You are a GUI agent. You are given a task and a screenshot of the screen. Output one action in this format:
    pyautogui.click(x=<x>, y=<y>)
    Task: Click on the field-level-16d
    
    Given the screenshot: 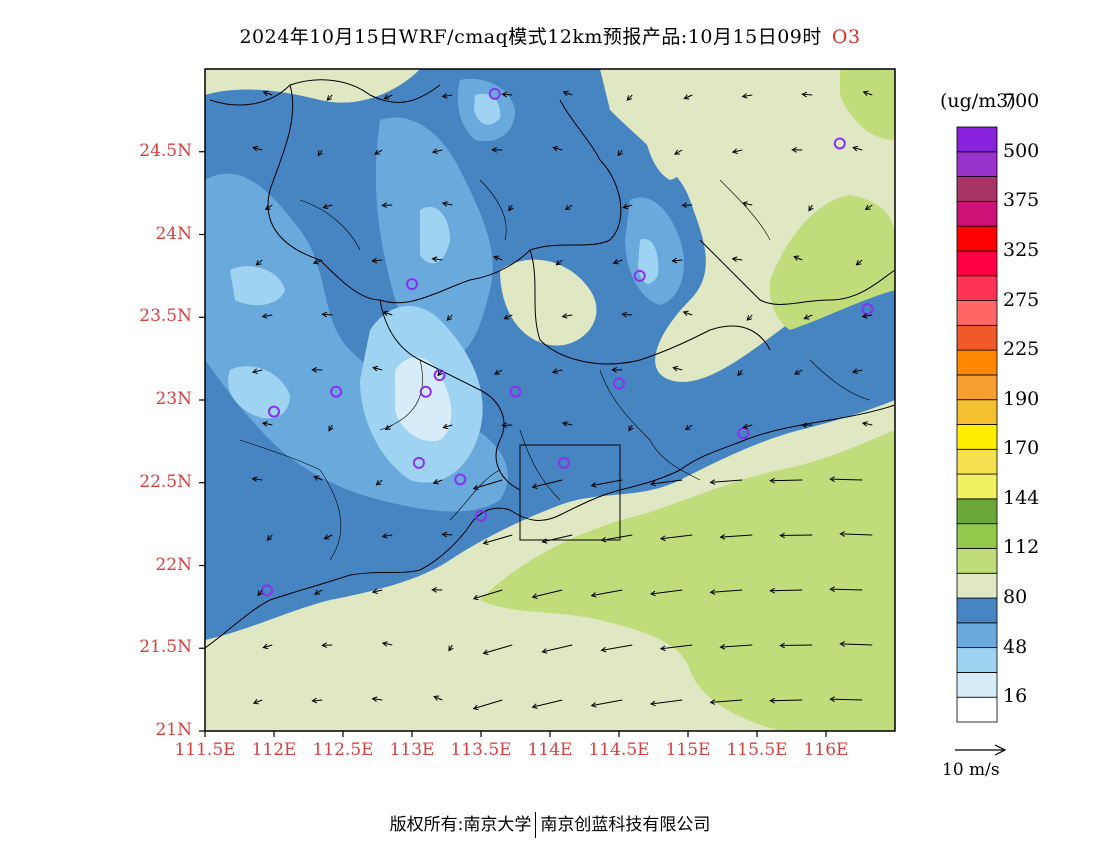 What is the action you would take?
    pyautogui.click(x=435, y=235)
    